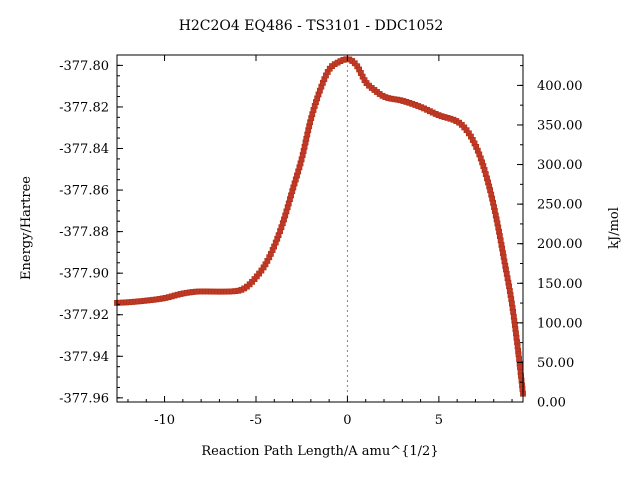 This screenshot has width=640, height=480. What do you see at coordinates (164, 420) in the screenshot?
I see `x-tick-label: -10` at bounding box center [164, 420].